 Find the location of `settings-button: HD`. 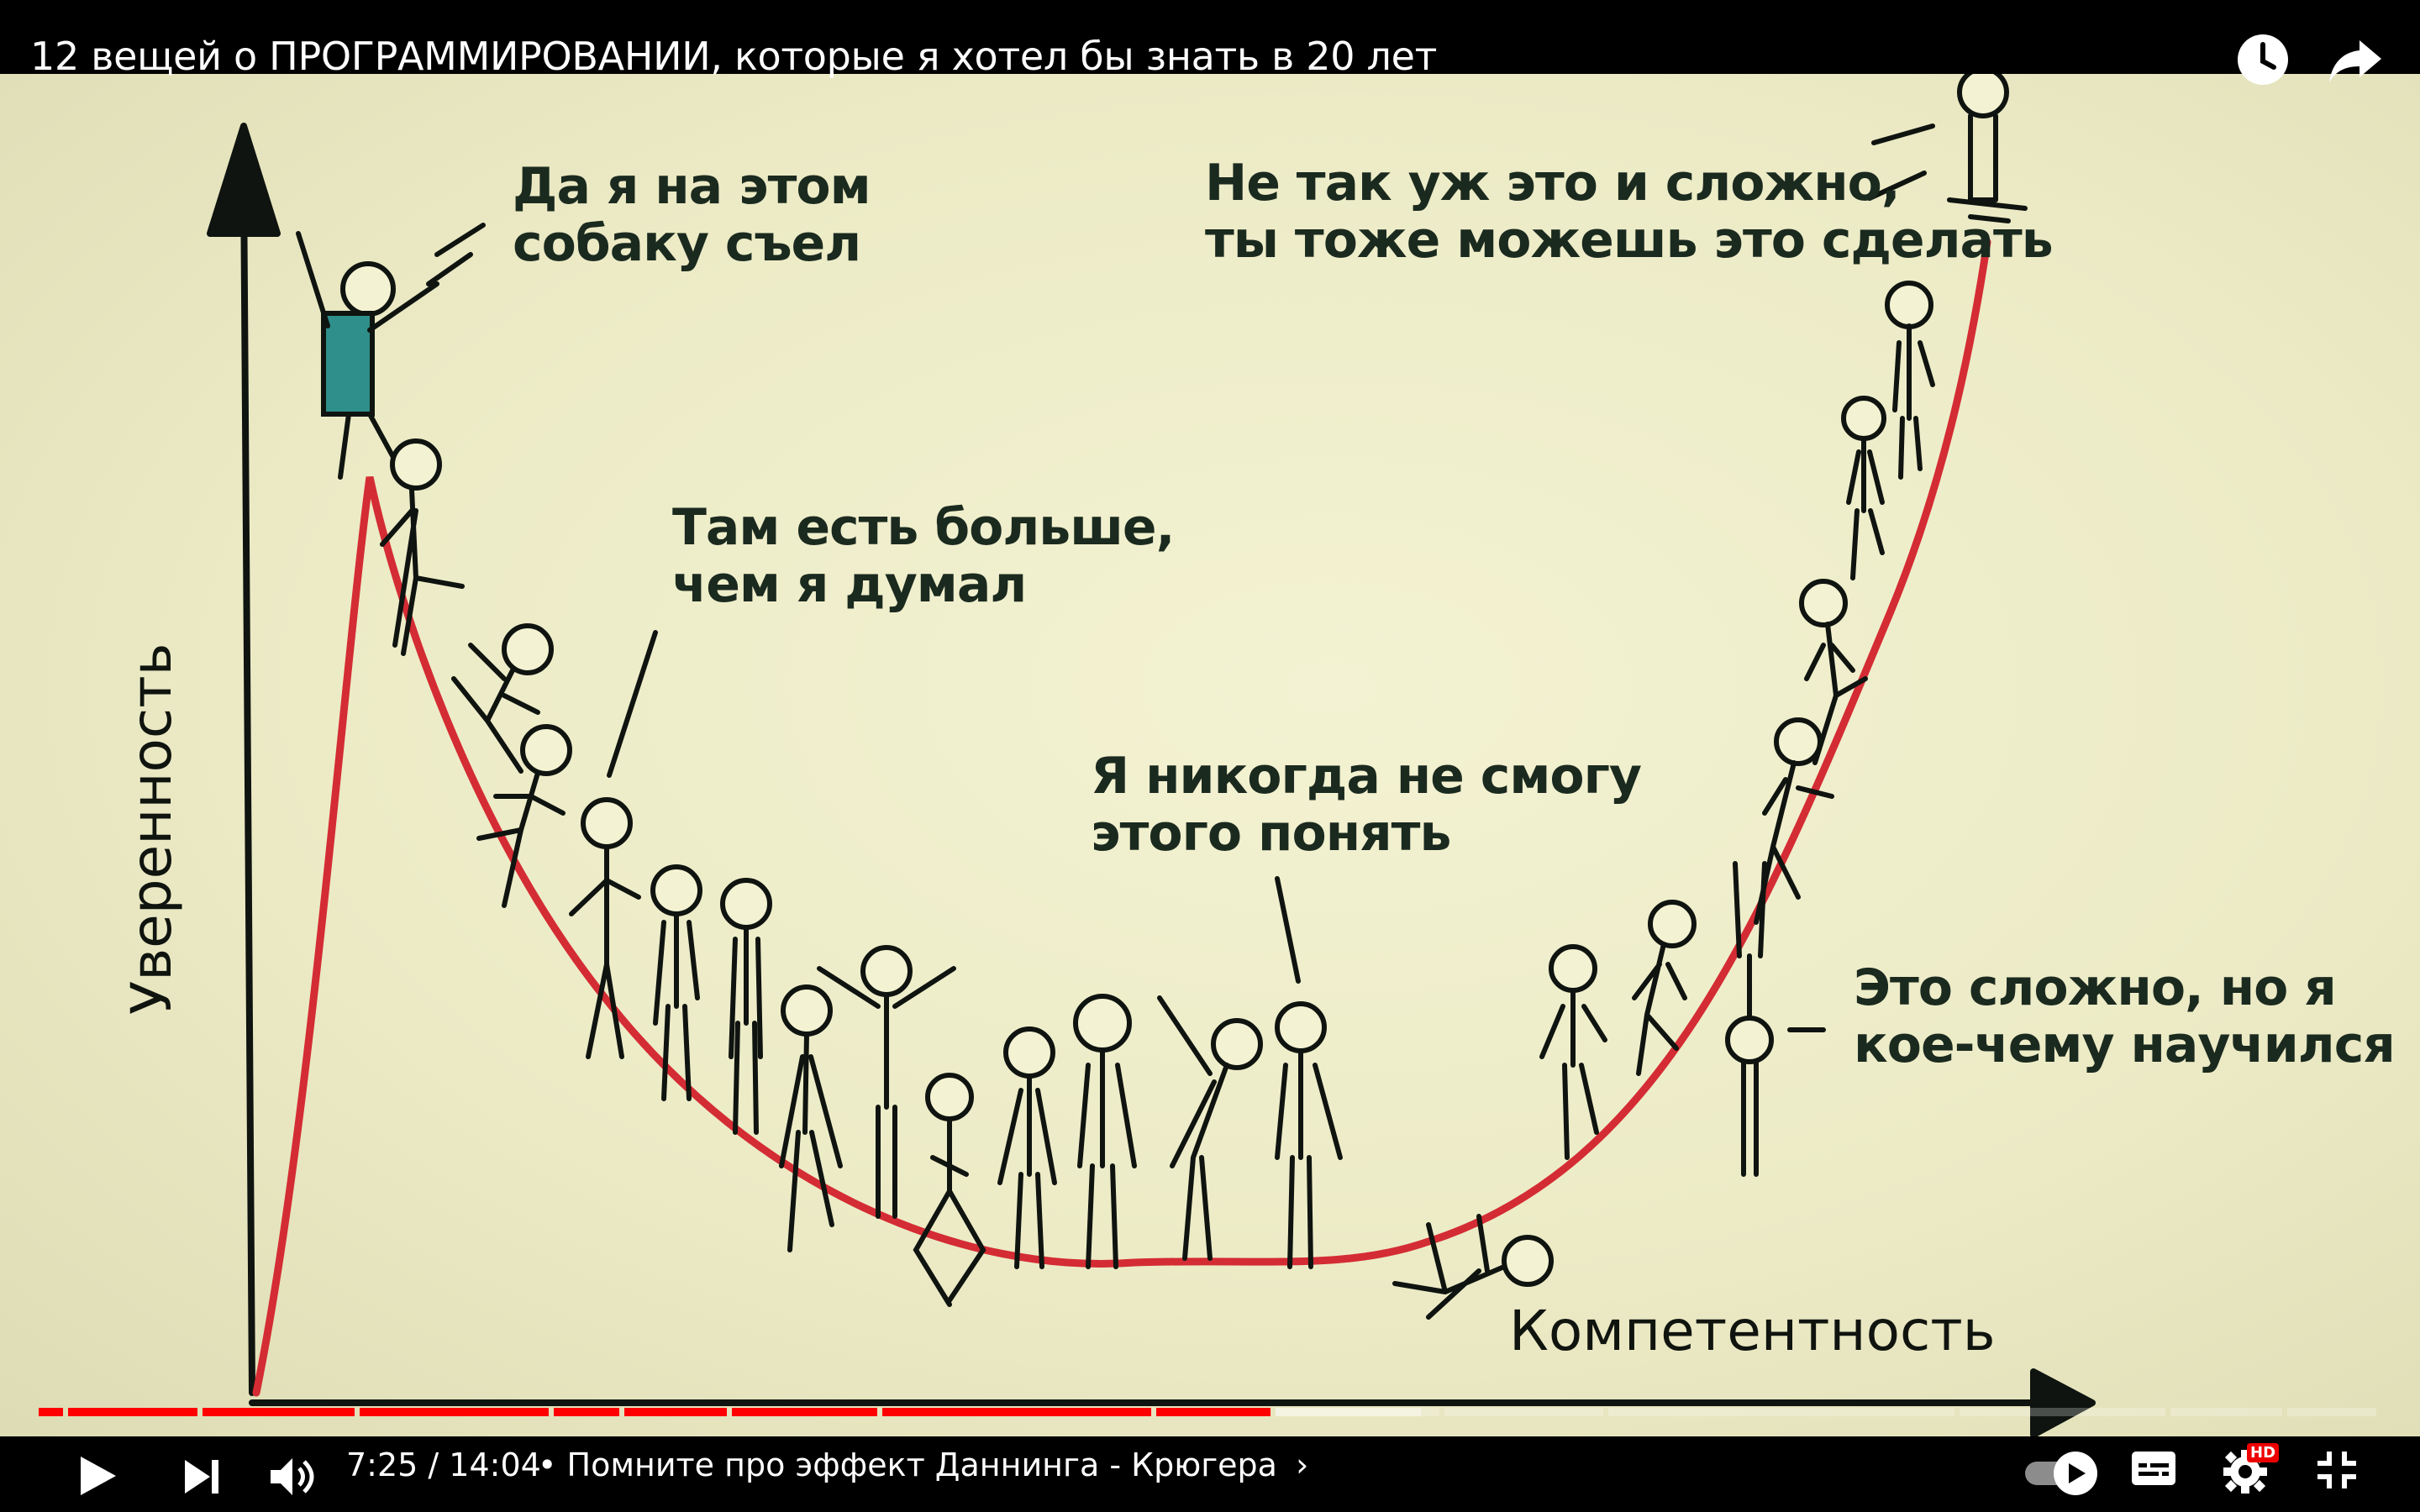

settings-button: HD is located at coordinates (2255, 1468).